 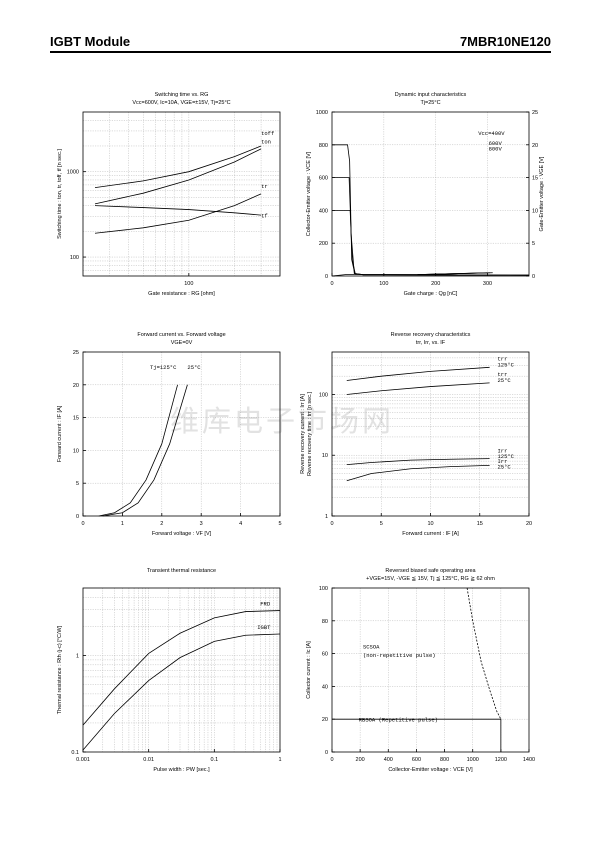 What do you see at coordinates (76, 419) in the screenshot?
I see `y-tick-label: 15` at bounding box center [76, 419].